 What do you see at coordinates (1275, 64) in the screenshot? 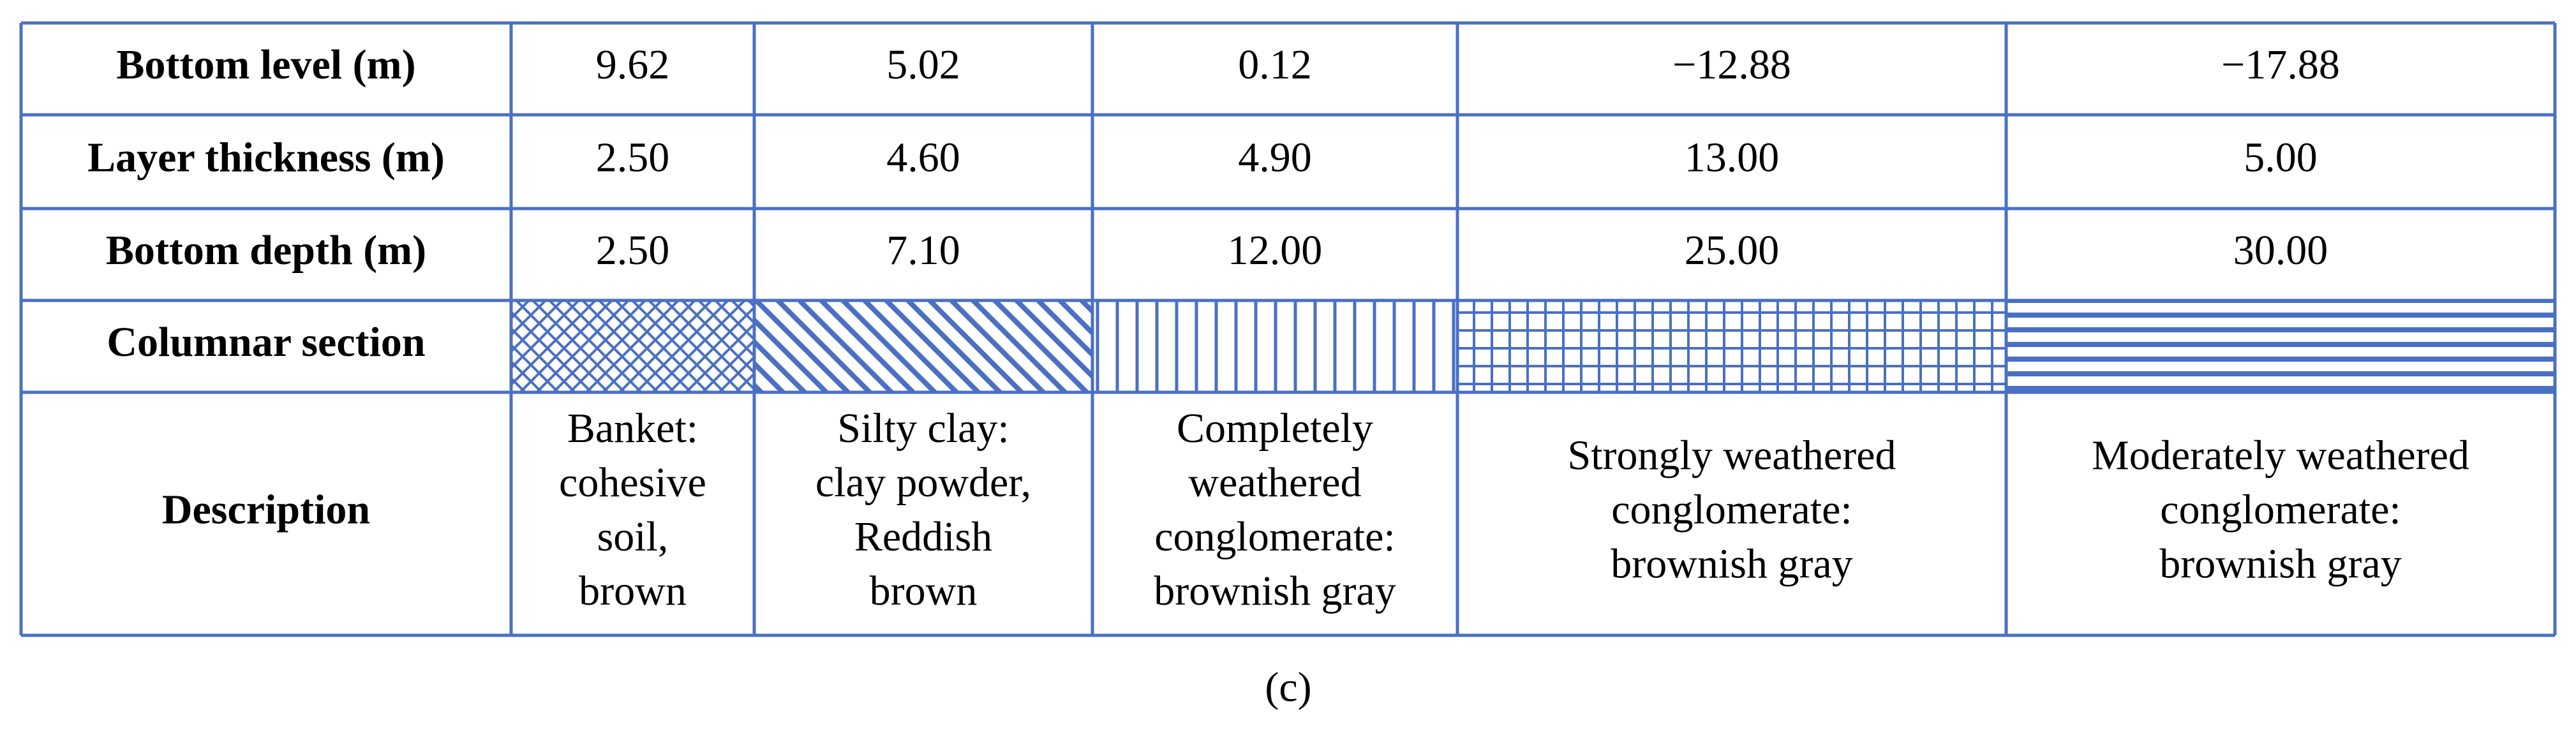
I see `cell-value: 0.12` at bounding box center [1275, 64].